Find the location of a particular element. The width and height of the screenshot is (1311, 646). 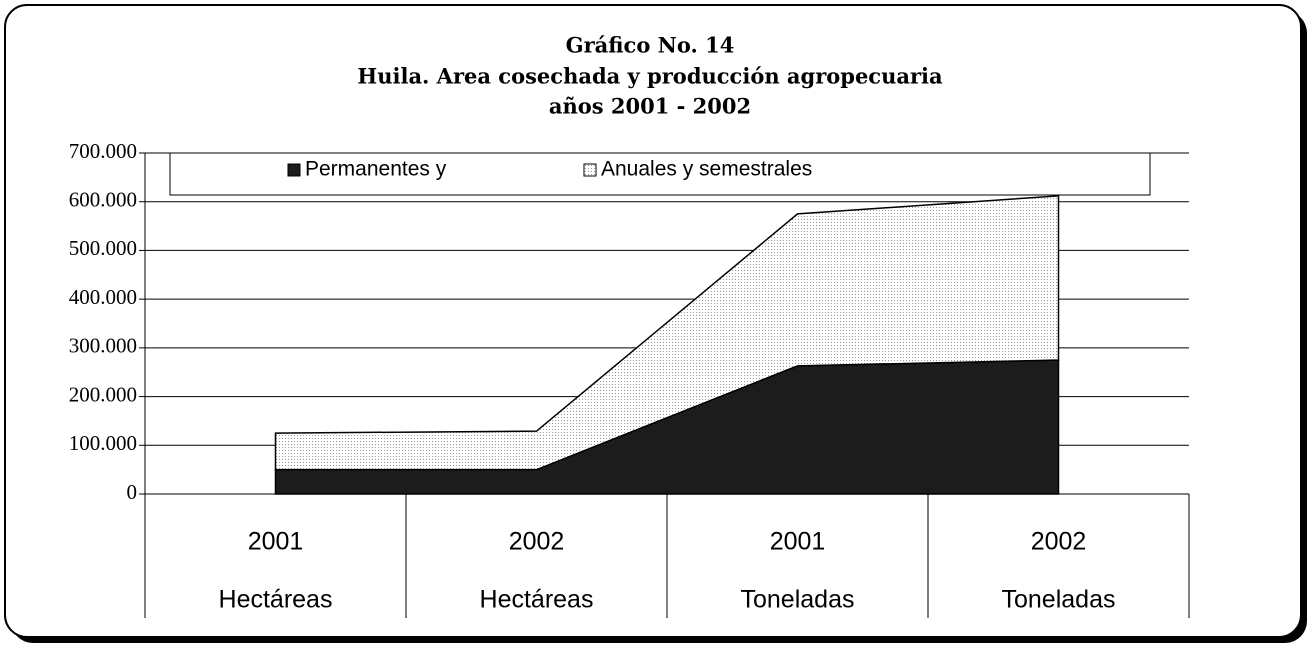

legend is located at coordinates (660, 174).